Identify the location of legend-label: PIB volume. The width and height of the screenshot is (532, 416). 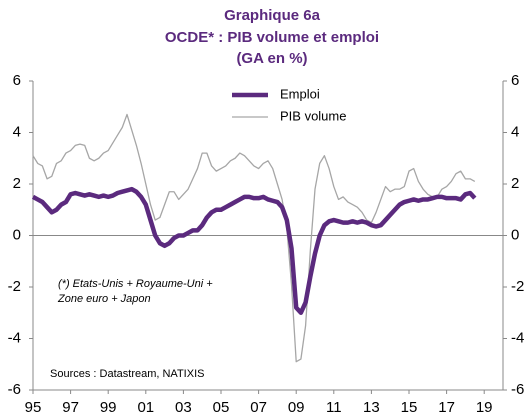
(313, 115).